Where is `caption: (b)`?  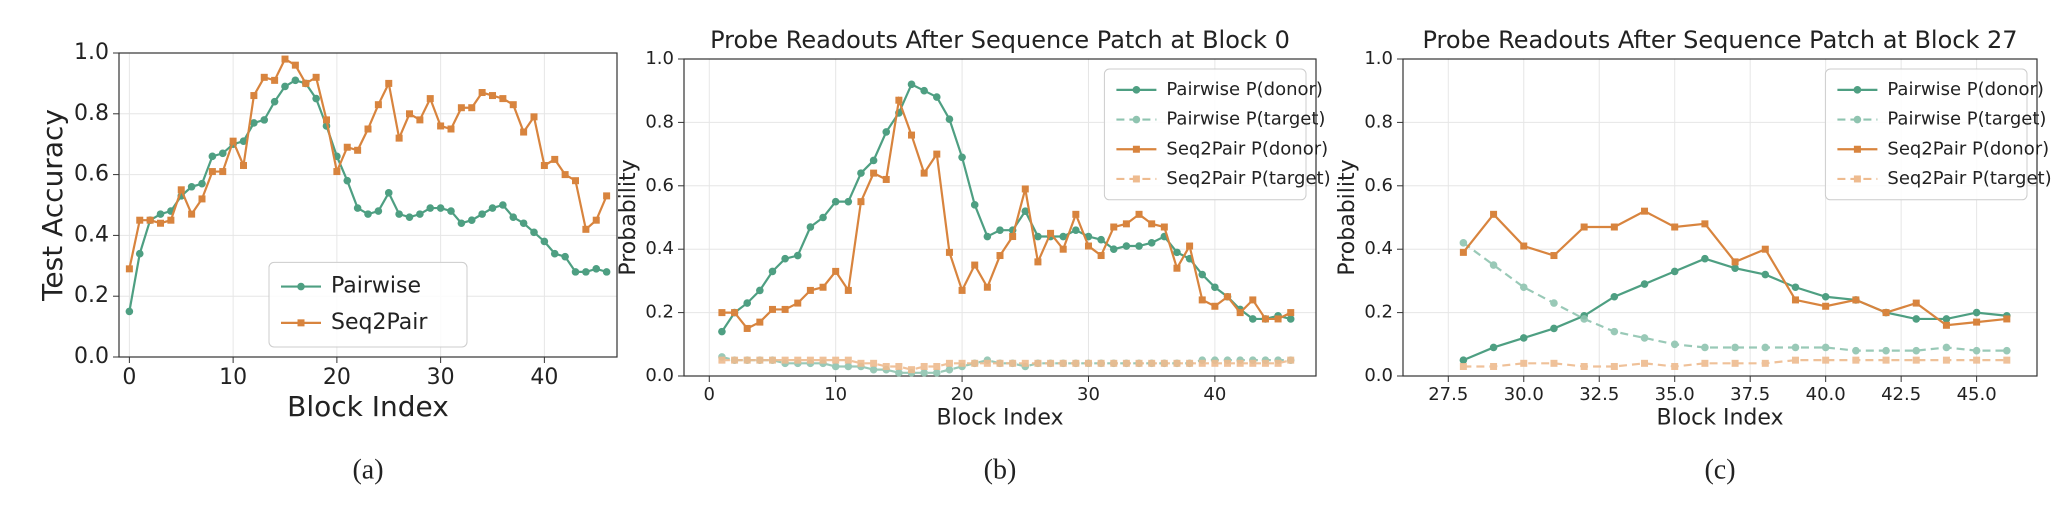 caption: (b) is located at coordinates (1000, 469).